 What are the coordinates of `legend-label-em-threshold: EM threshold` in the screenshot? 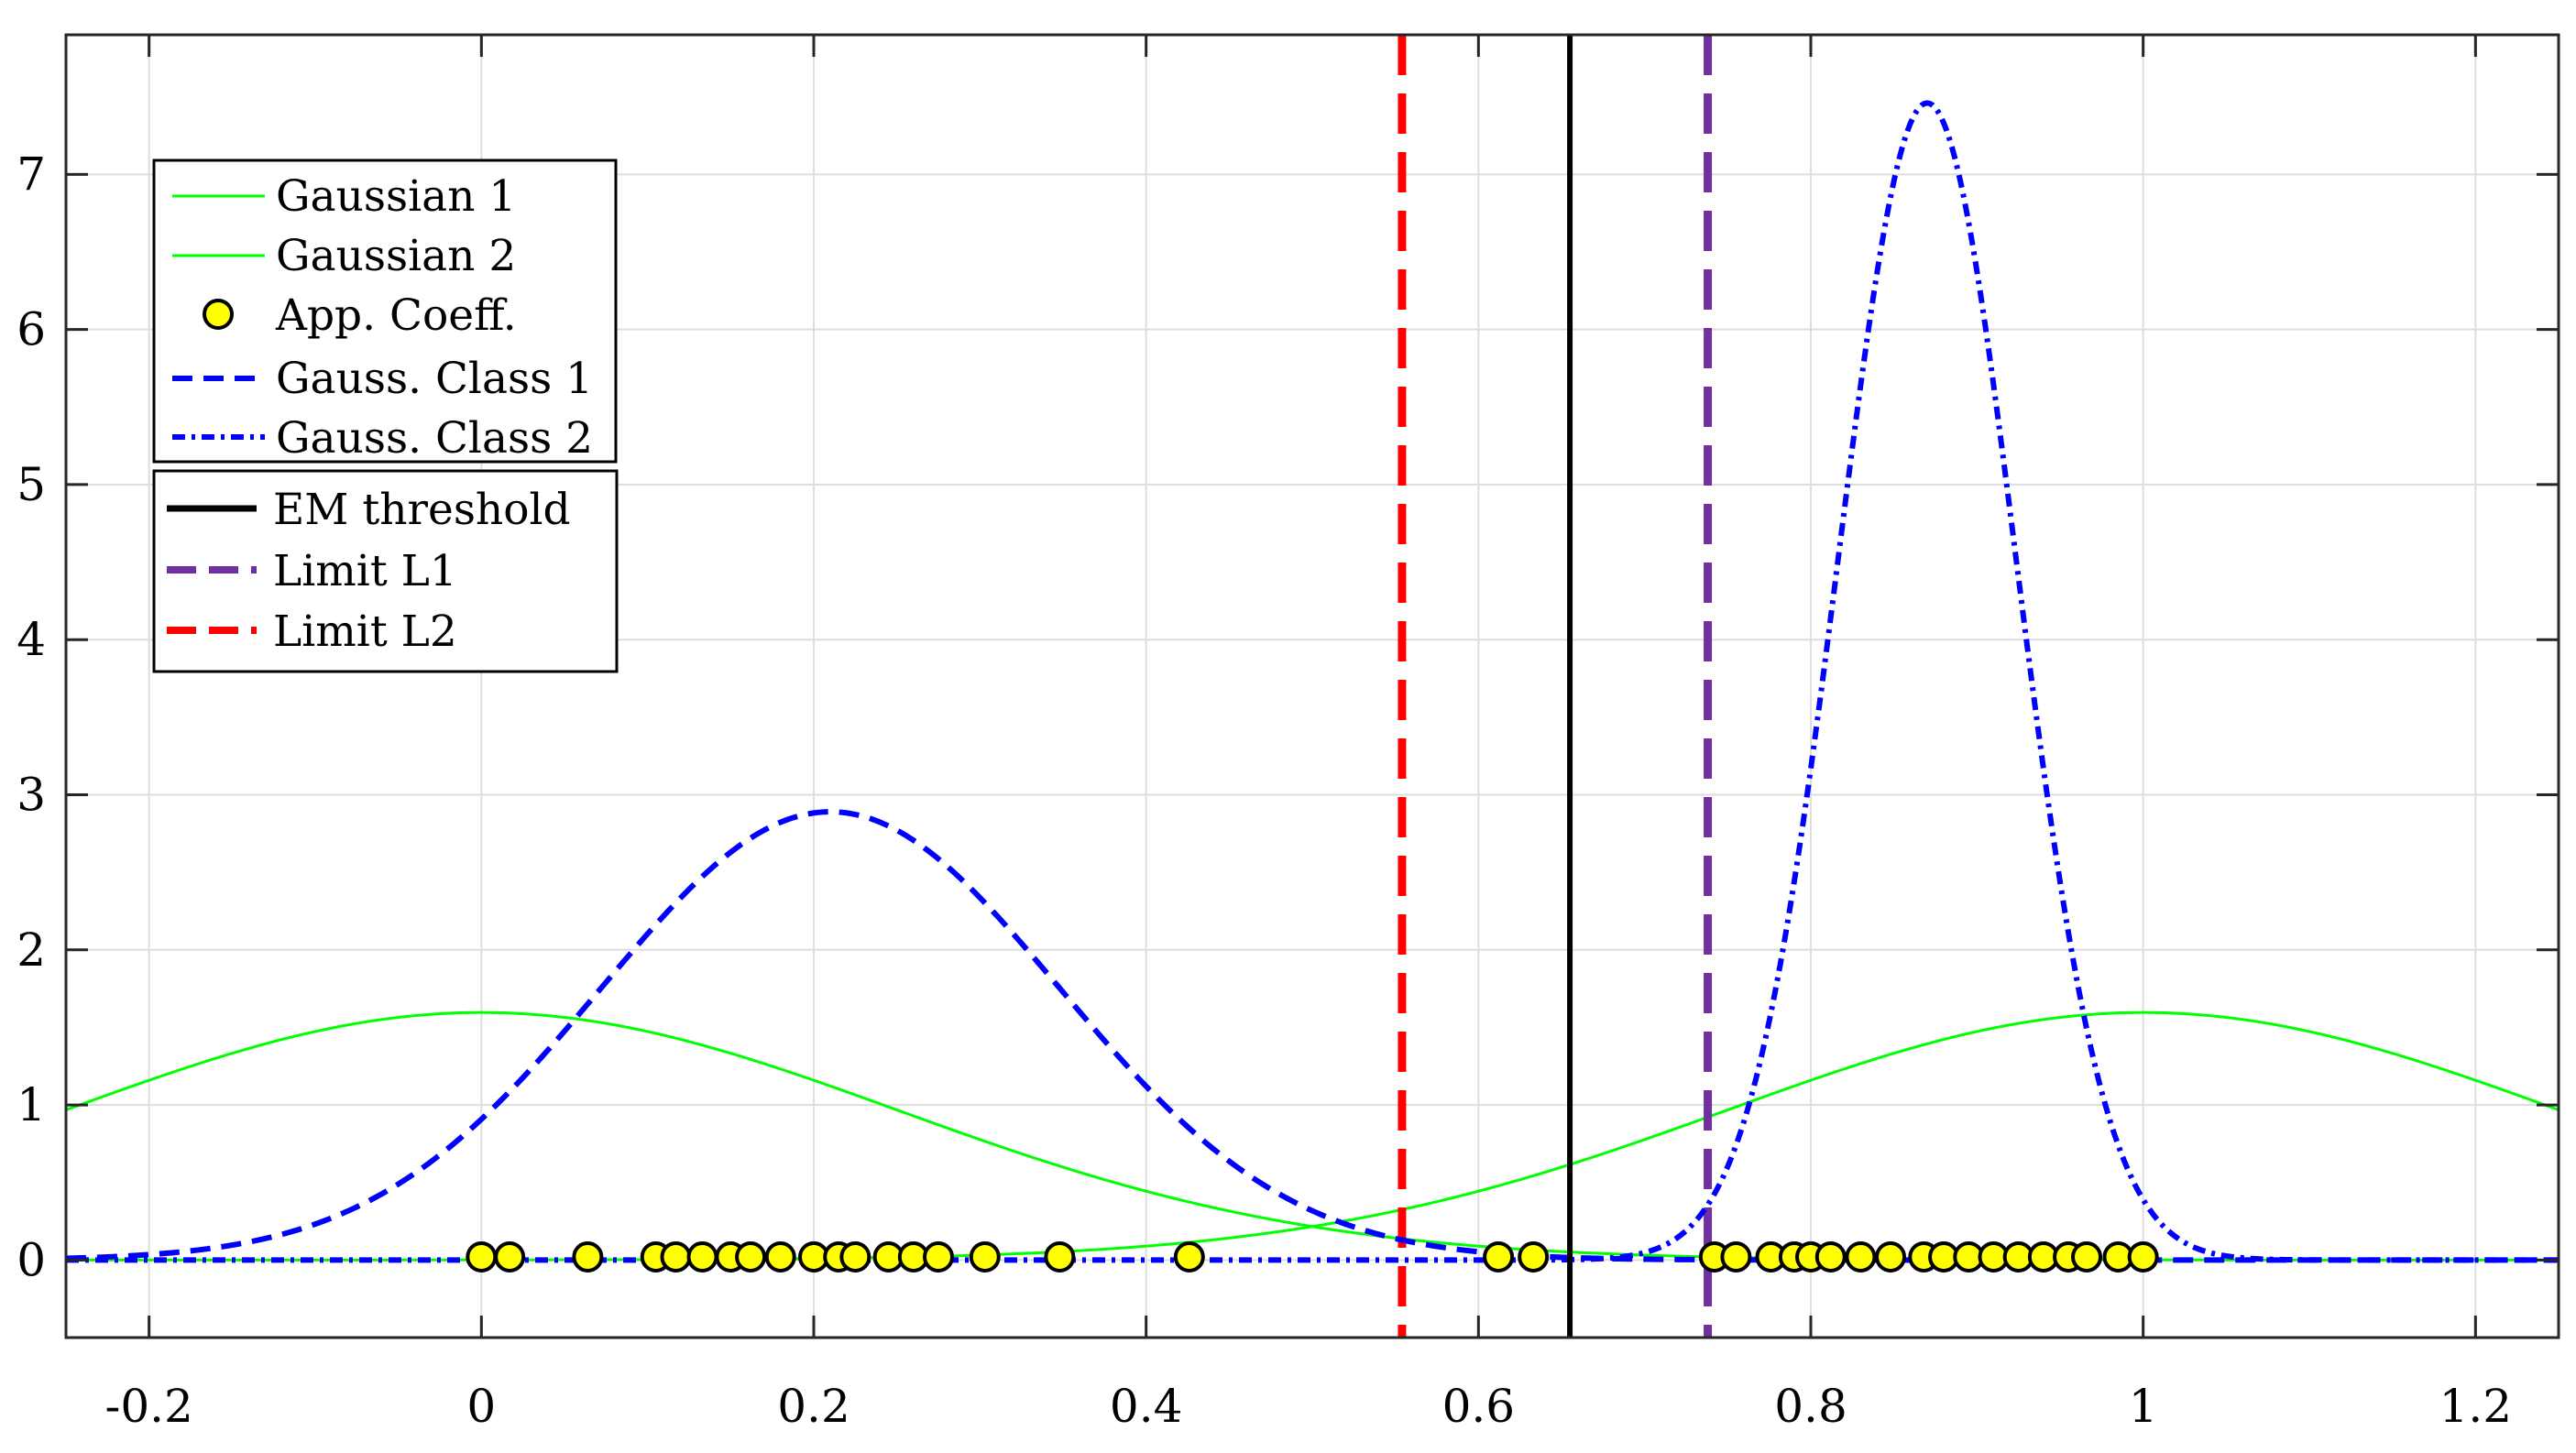 It's located at (422, 510).